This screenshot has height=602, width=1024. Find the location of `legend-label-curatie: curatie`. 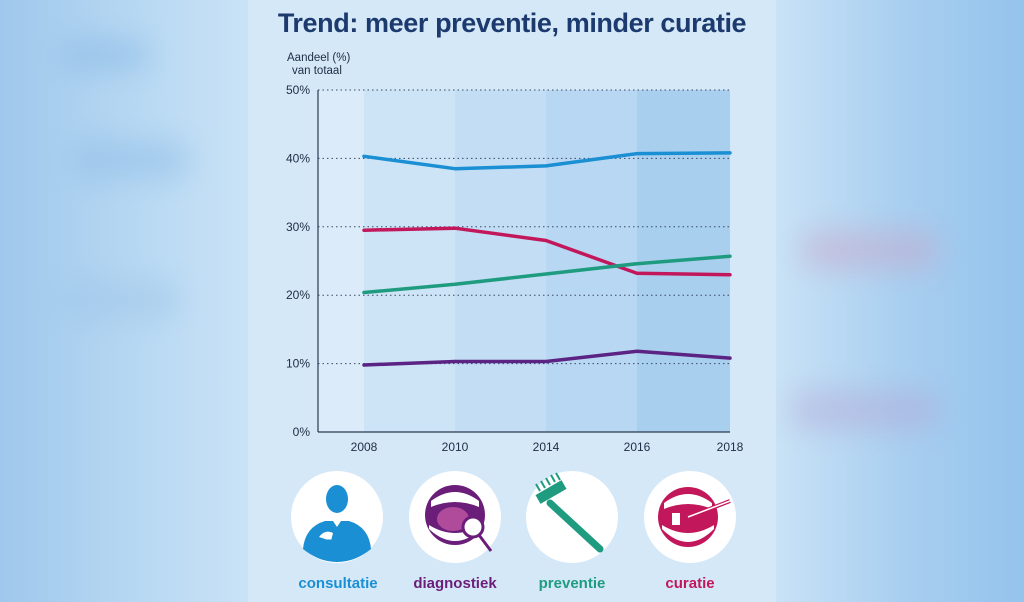

legend-label-curatie: curatie is located at coordinates (690, 583).